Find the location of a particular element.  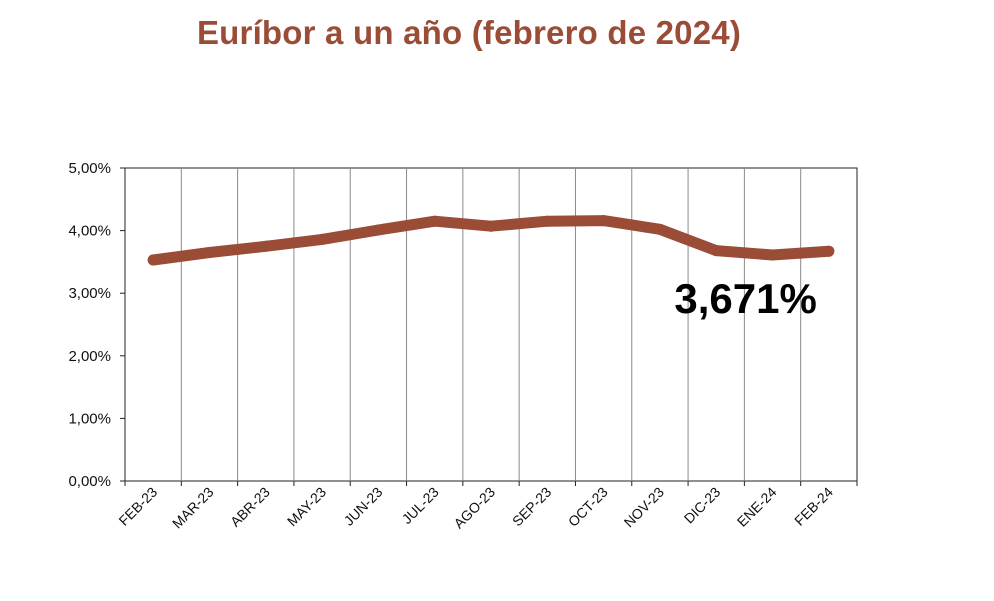

x-tick-label: AGO-23 is located at coordinates (474, 508).